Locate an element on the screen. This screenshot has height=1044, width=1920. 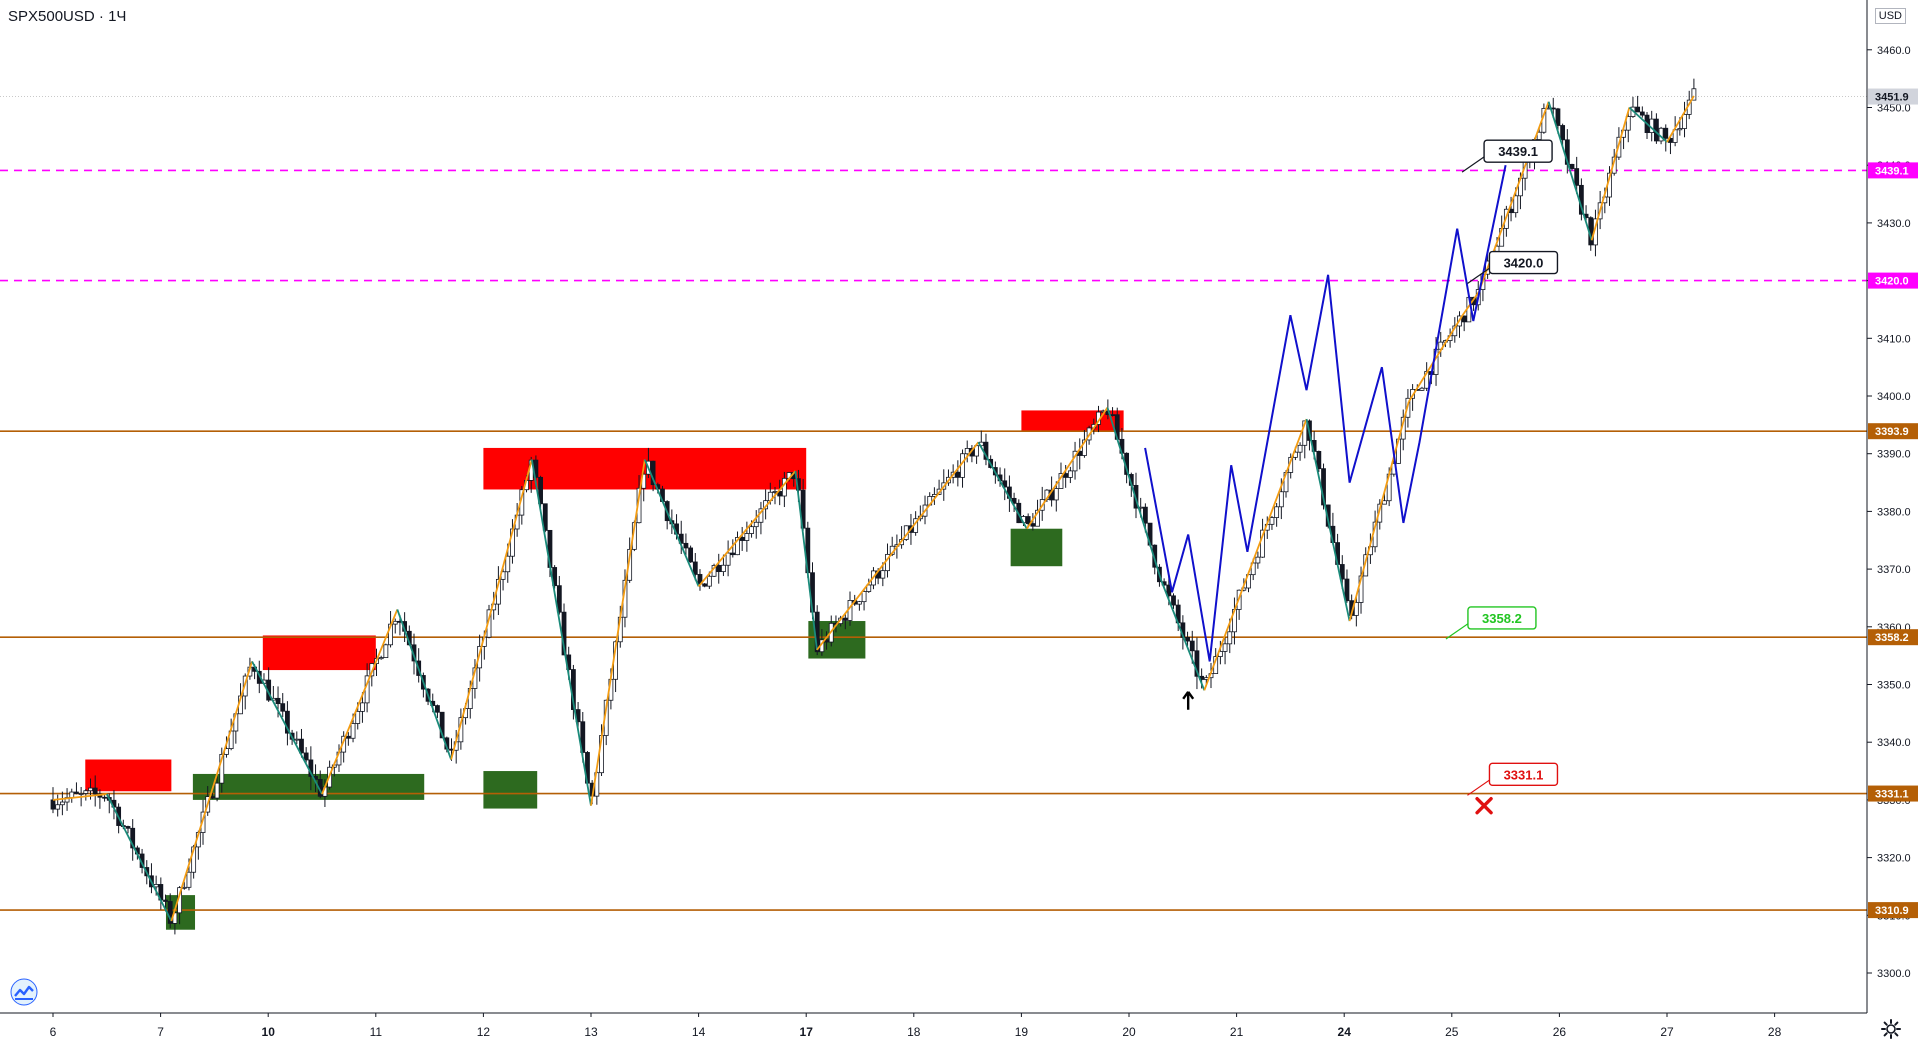
x-tick-label: 11 is located at coordinates (376, 1032).